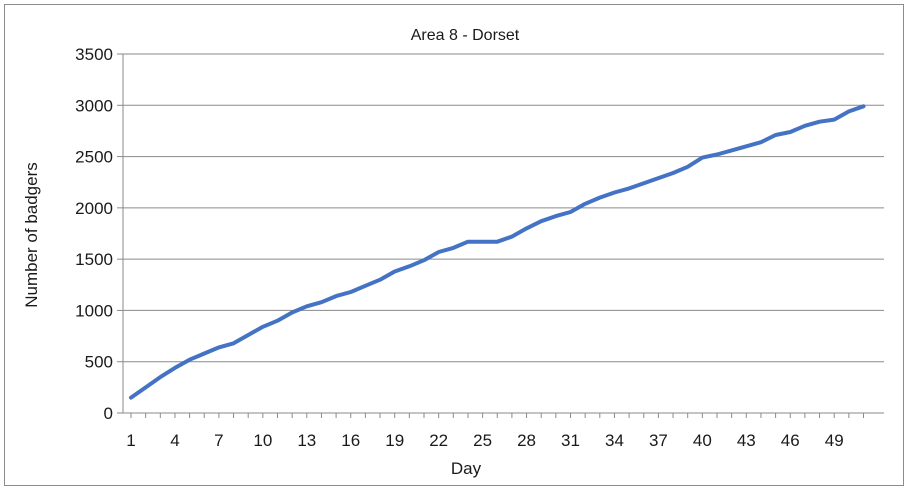 This screenshot has height=492, width=910. Describe the element at coordinates (94, 259) in the screenshot. I see `y-tick-label: 1500` at that location.